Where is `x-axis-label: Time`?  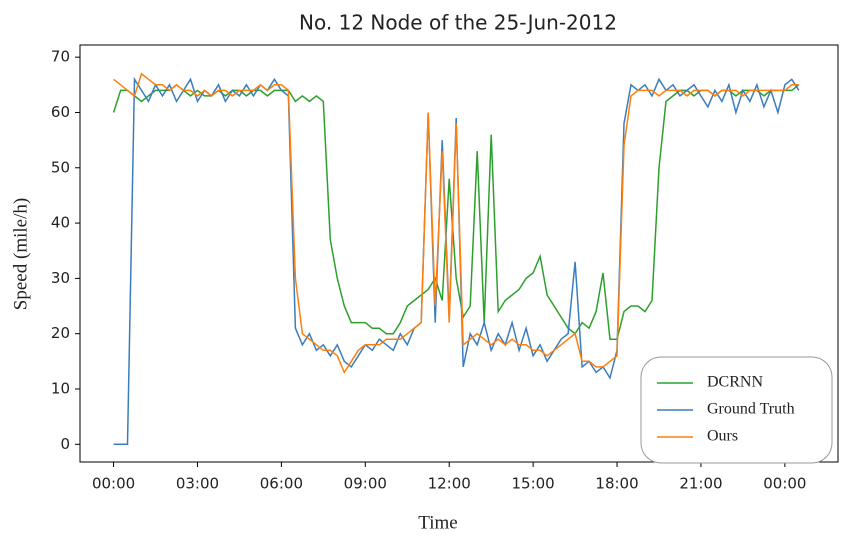
x-axis-label: Time is located at coordinates (437, 522).